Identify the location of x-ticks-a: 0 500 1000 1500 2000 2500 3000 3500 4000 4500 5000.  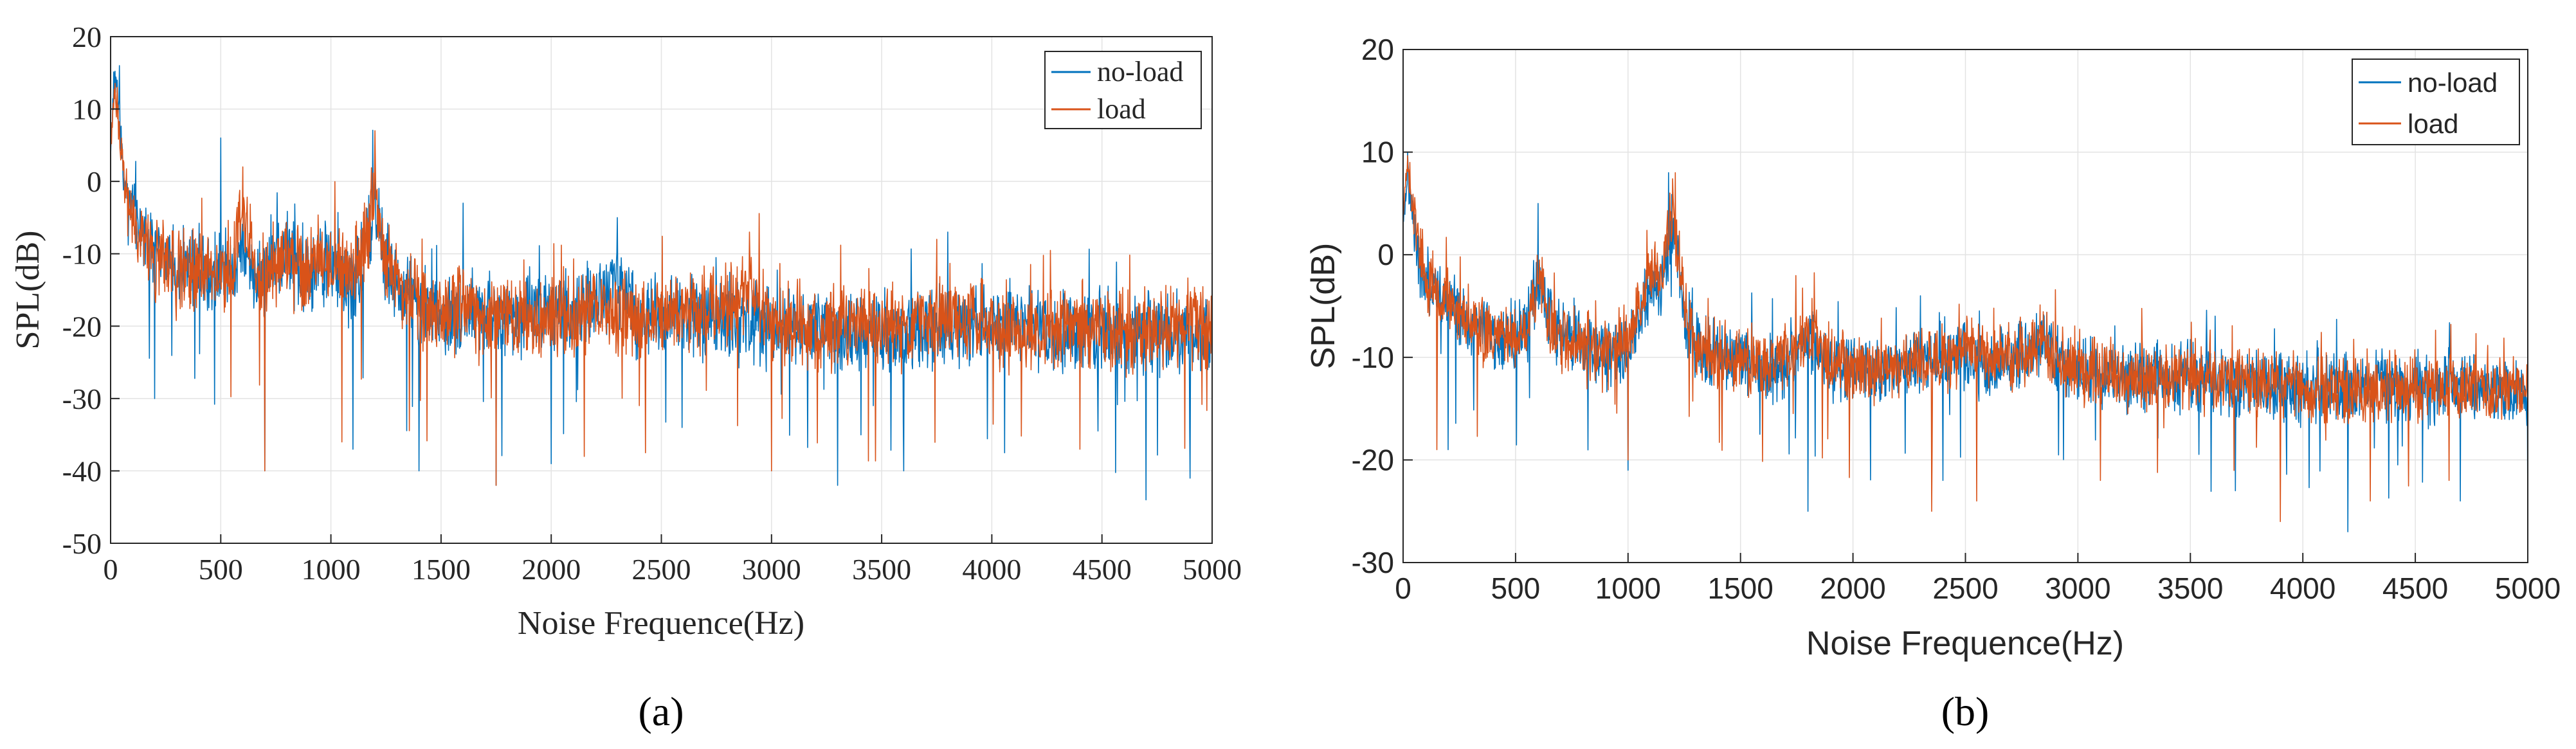
(673, 560).